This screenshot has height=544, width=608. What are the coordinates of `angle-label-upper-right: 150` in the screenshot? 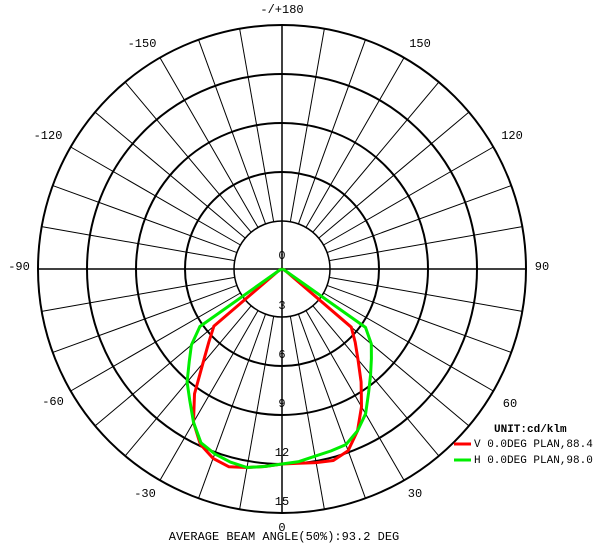 It's located at (420, 44).